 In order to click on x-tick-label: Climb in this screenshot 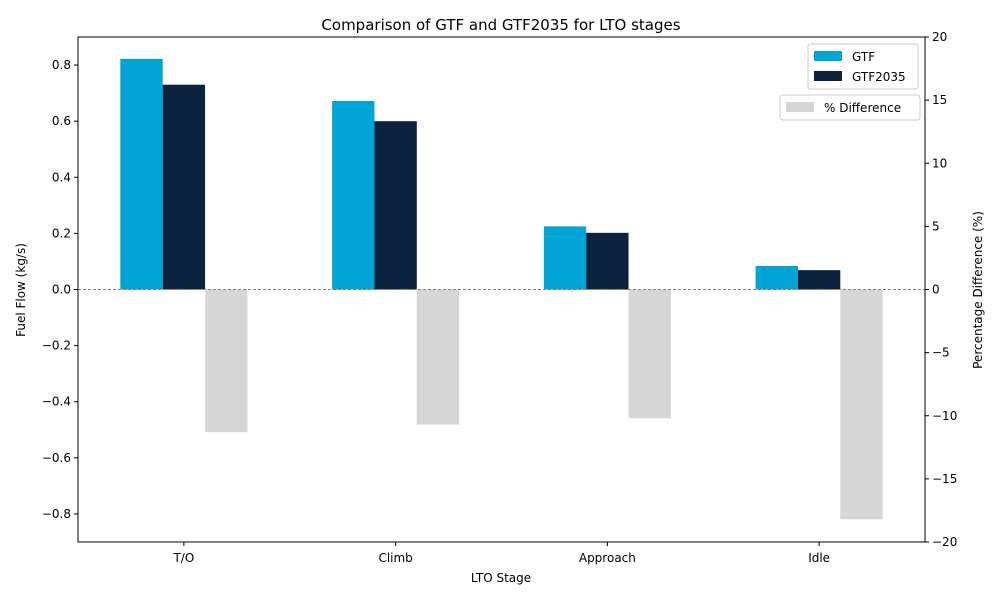, I will do `click(395, 558)`.